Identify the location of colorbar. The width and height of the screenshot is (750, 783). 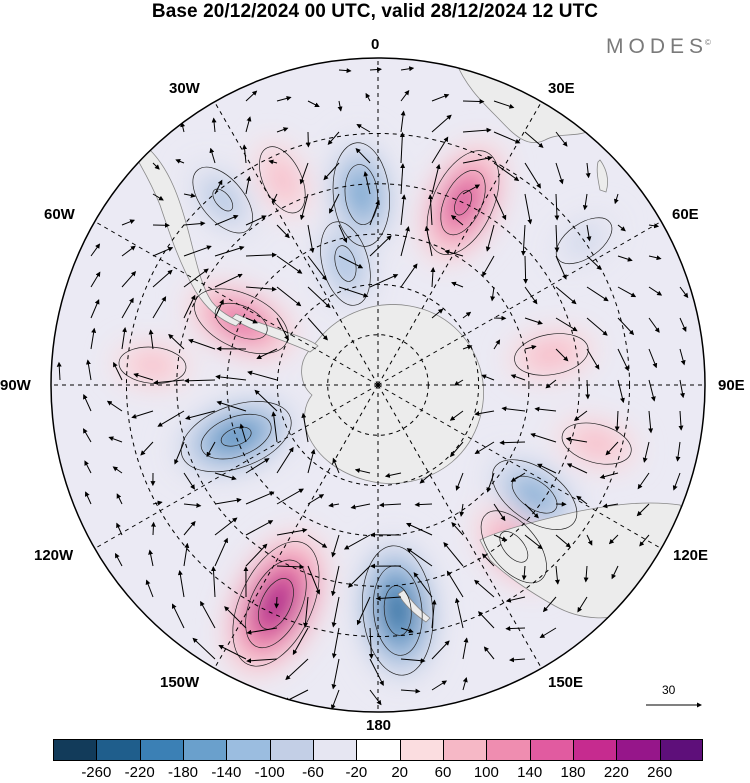
(378, 750).